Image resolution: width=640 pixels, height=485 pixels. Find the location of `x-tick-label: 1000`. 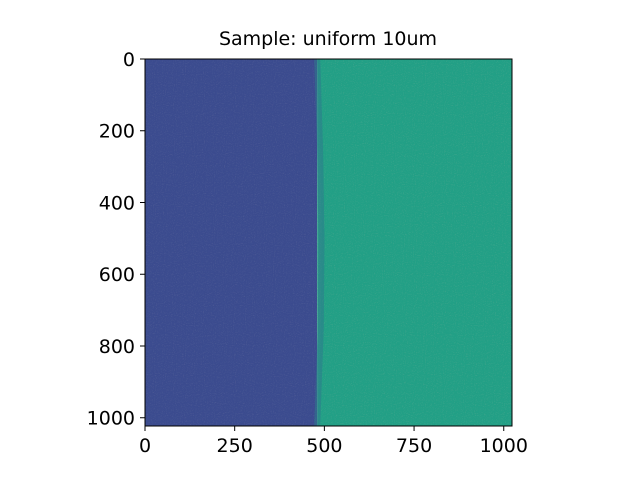

x-tick-label: 1000 is located at coordinates (504, 446).